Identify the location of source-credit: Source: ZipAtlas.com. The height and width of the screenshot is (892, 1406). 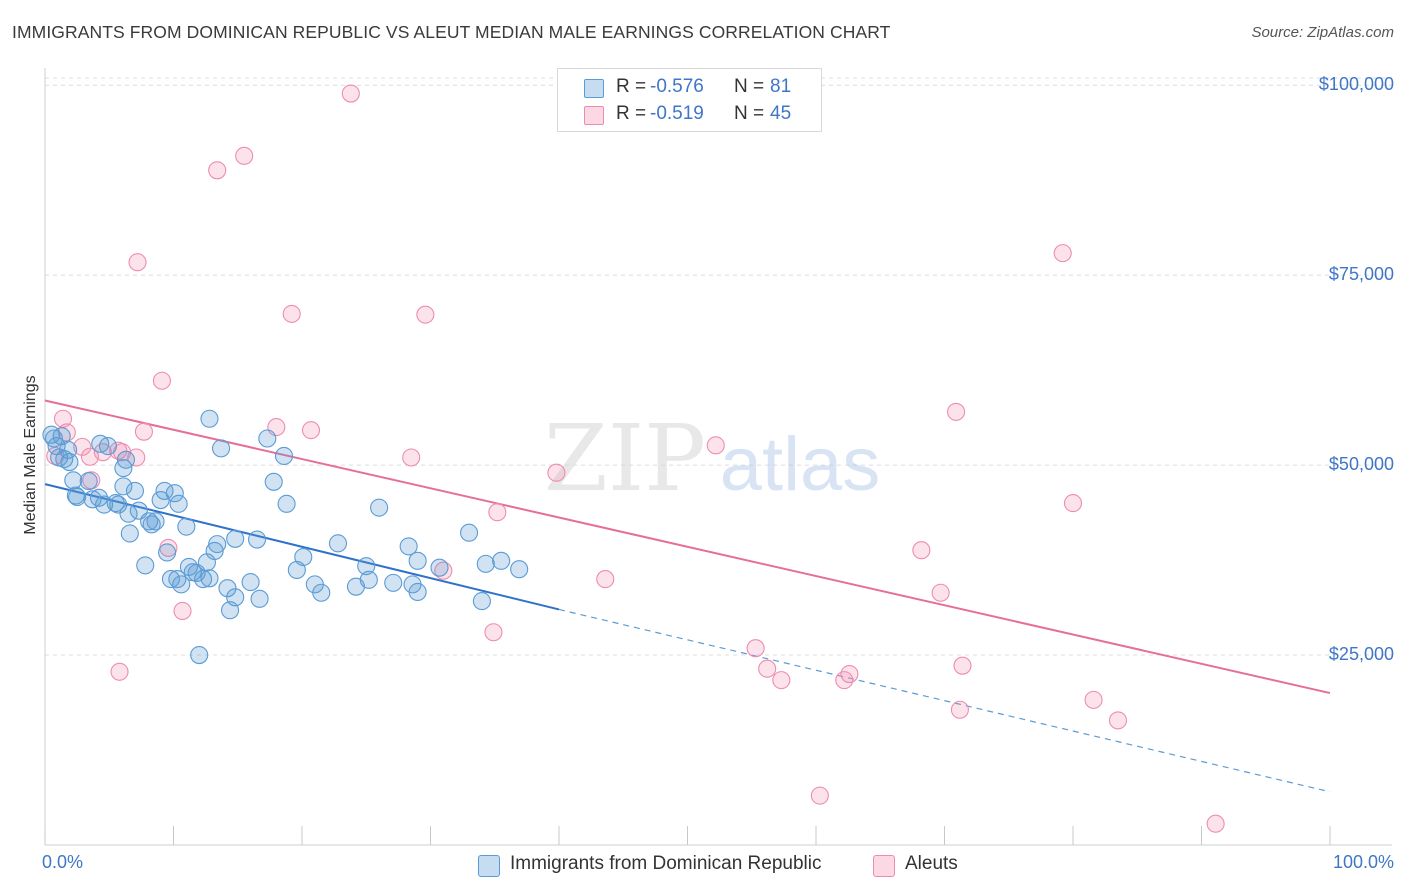
(1322, 32).